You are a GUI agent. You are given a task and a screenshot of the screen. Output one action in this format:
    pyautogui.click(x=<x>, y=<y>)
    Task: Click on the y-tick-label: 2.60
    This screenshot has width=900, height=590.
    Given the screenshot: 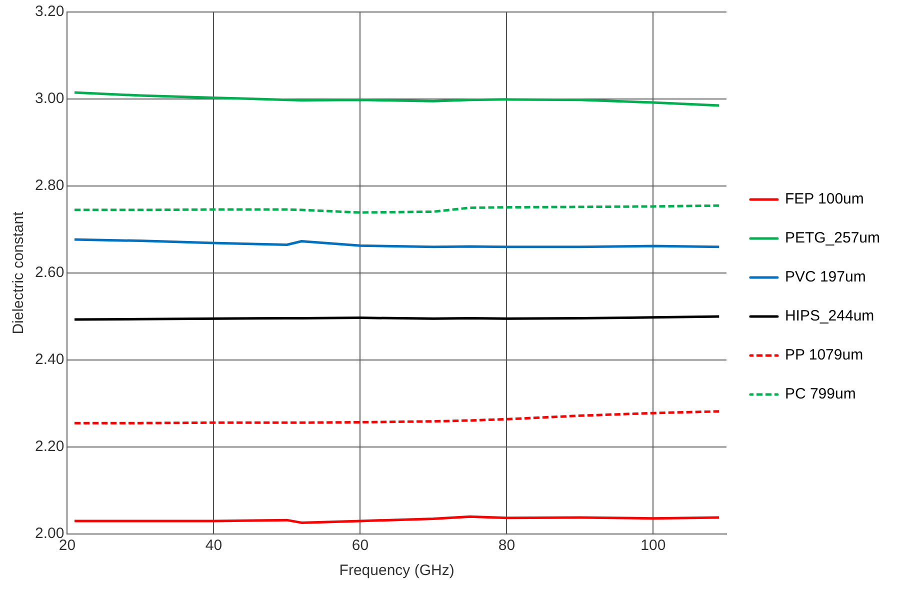 What is the action you would take?
    pyautogui.click(x=49, y=273)
    